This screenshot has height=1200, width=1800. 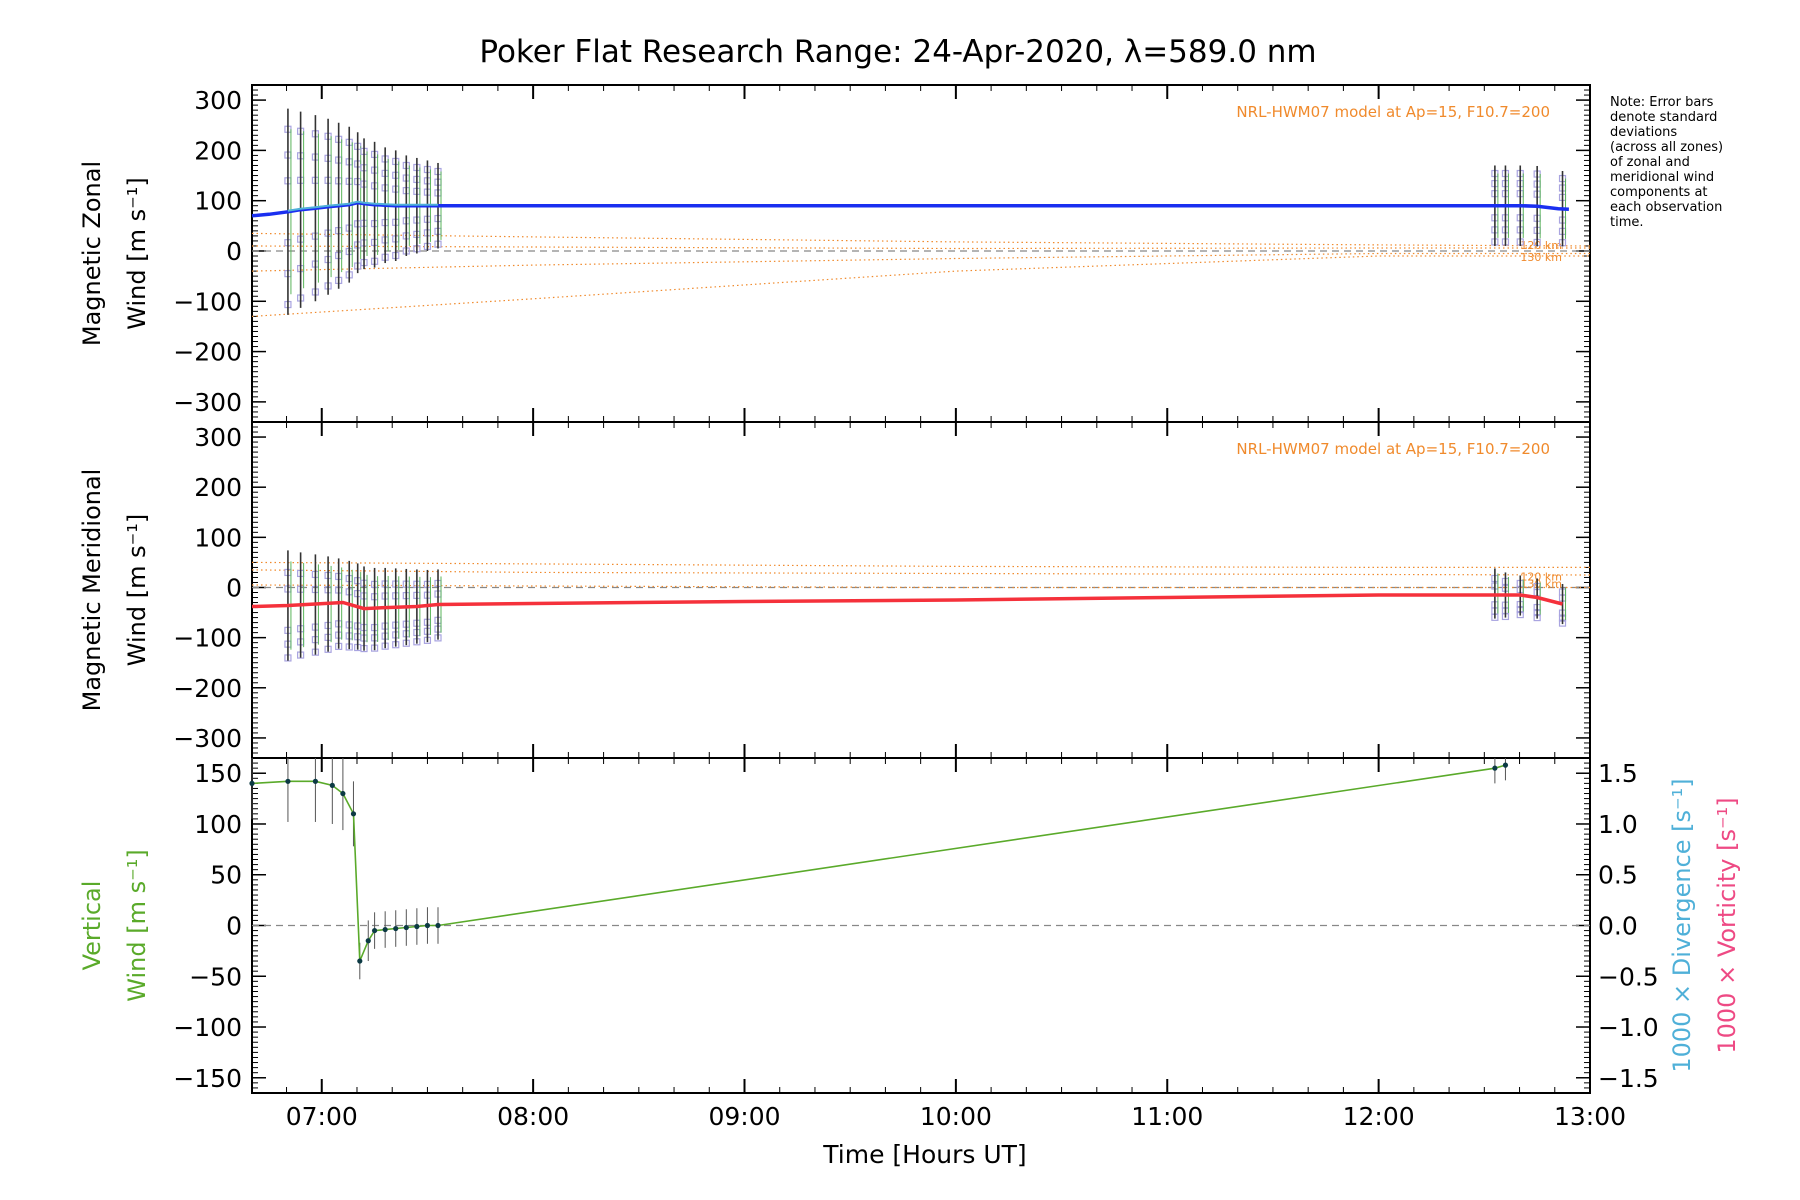 I want to click on x-tick-label: 08:00, so click(x=533, y=1116).